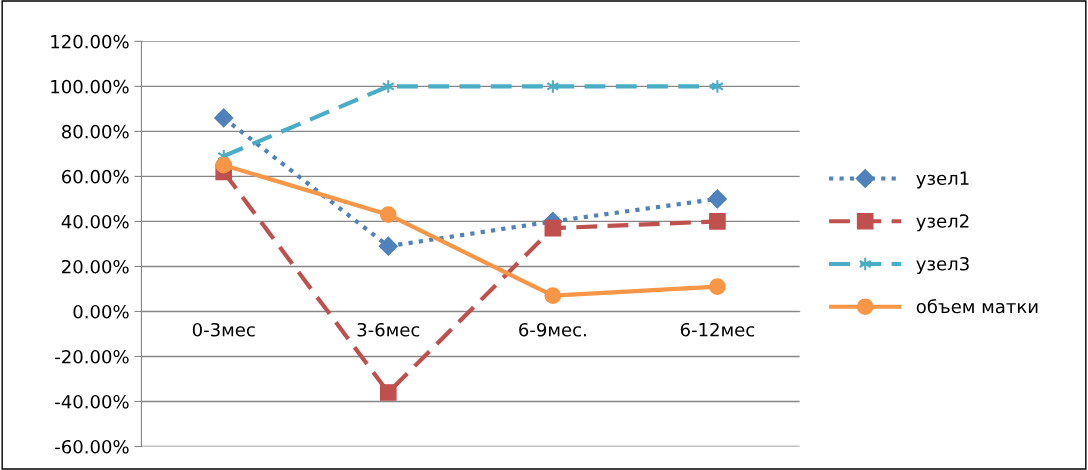 This screenshot has width=1088, height=470. What do you see at coordinates (95, 131) in the screenshot?
I see `y-tick-label: 80.00%` at bounding box center [95, 131].